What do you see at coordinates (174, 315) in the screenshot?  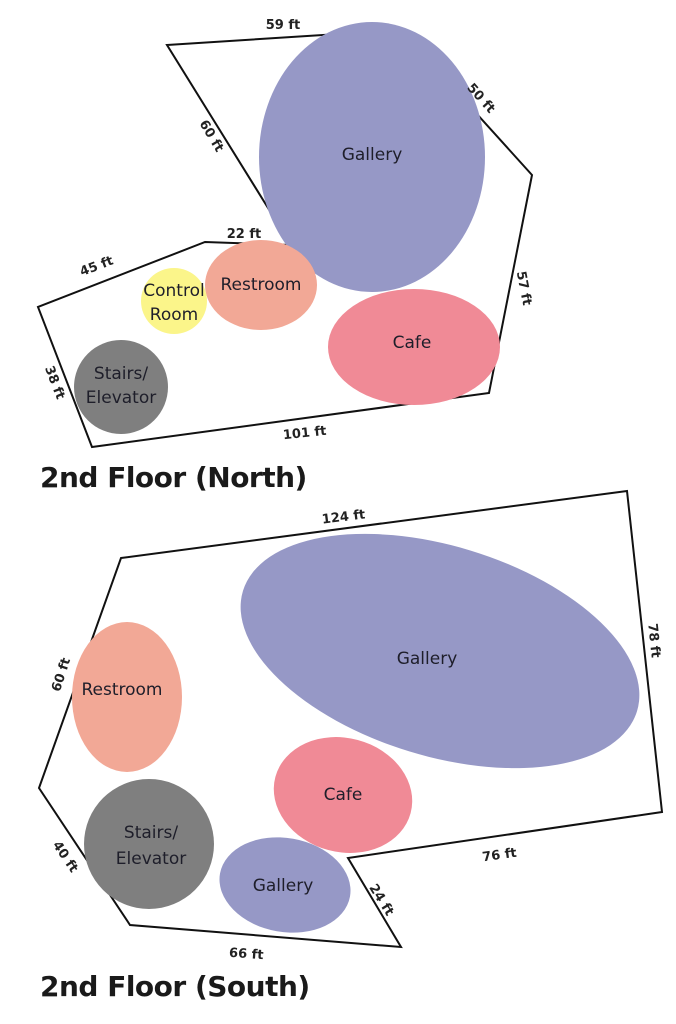 I see `north-control-room-label-line2: Room` at bounding box center [174, 315].